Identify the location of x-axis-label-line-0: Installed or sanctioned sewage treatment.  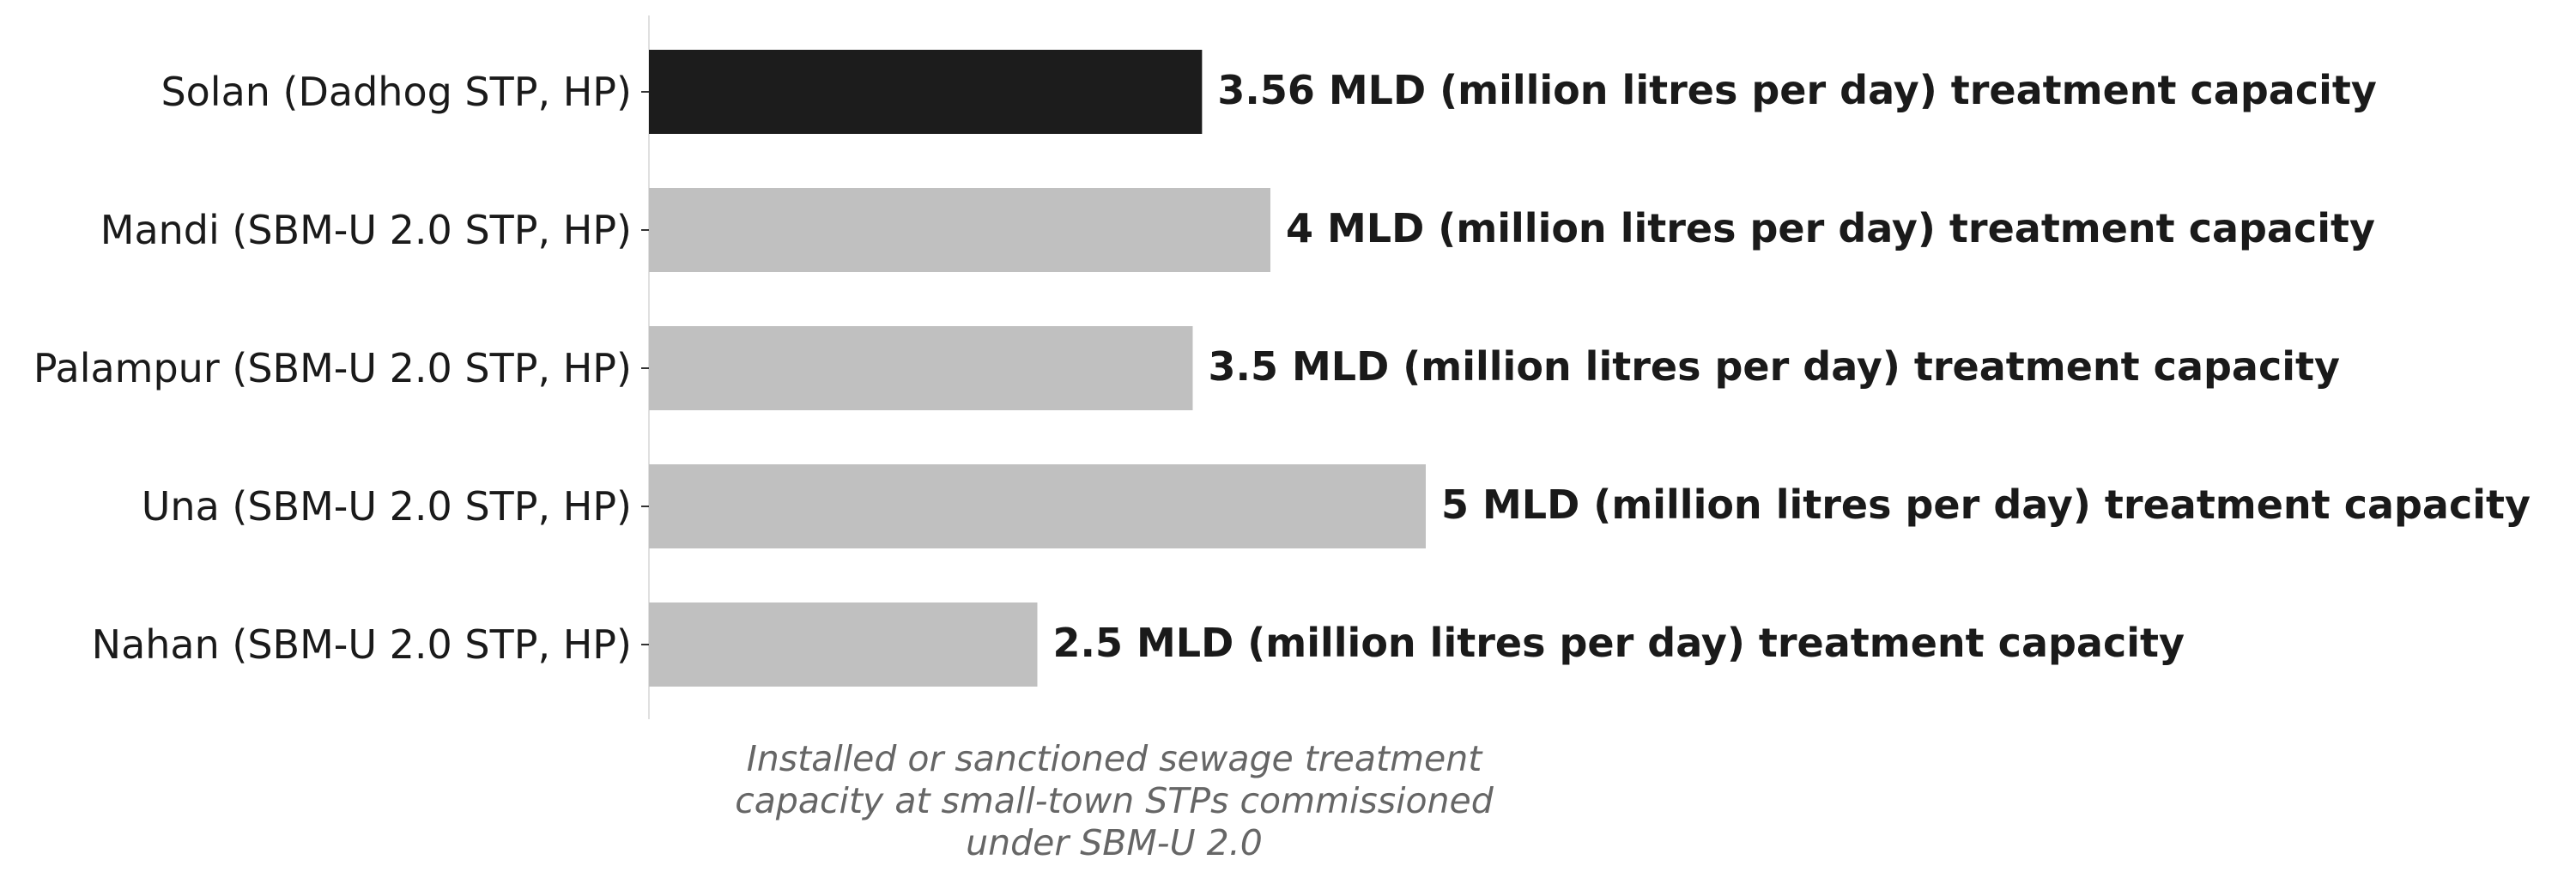
(1115, 758).